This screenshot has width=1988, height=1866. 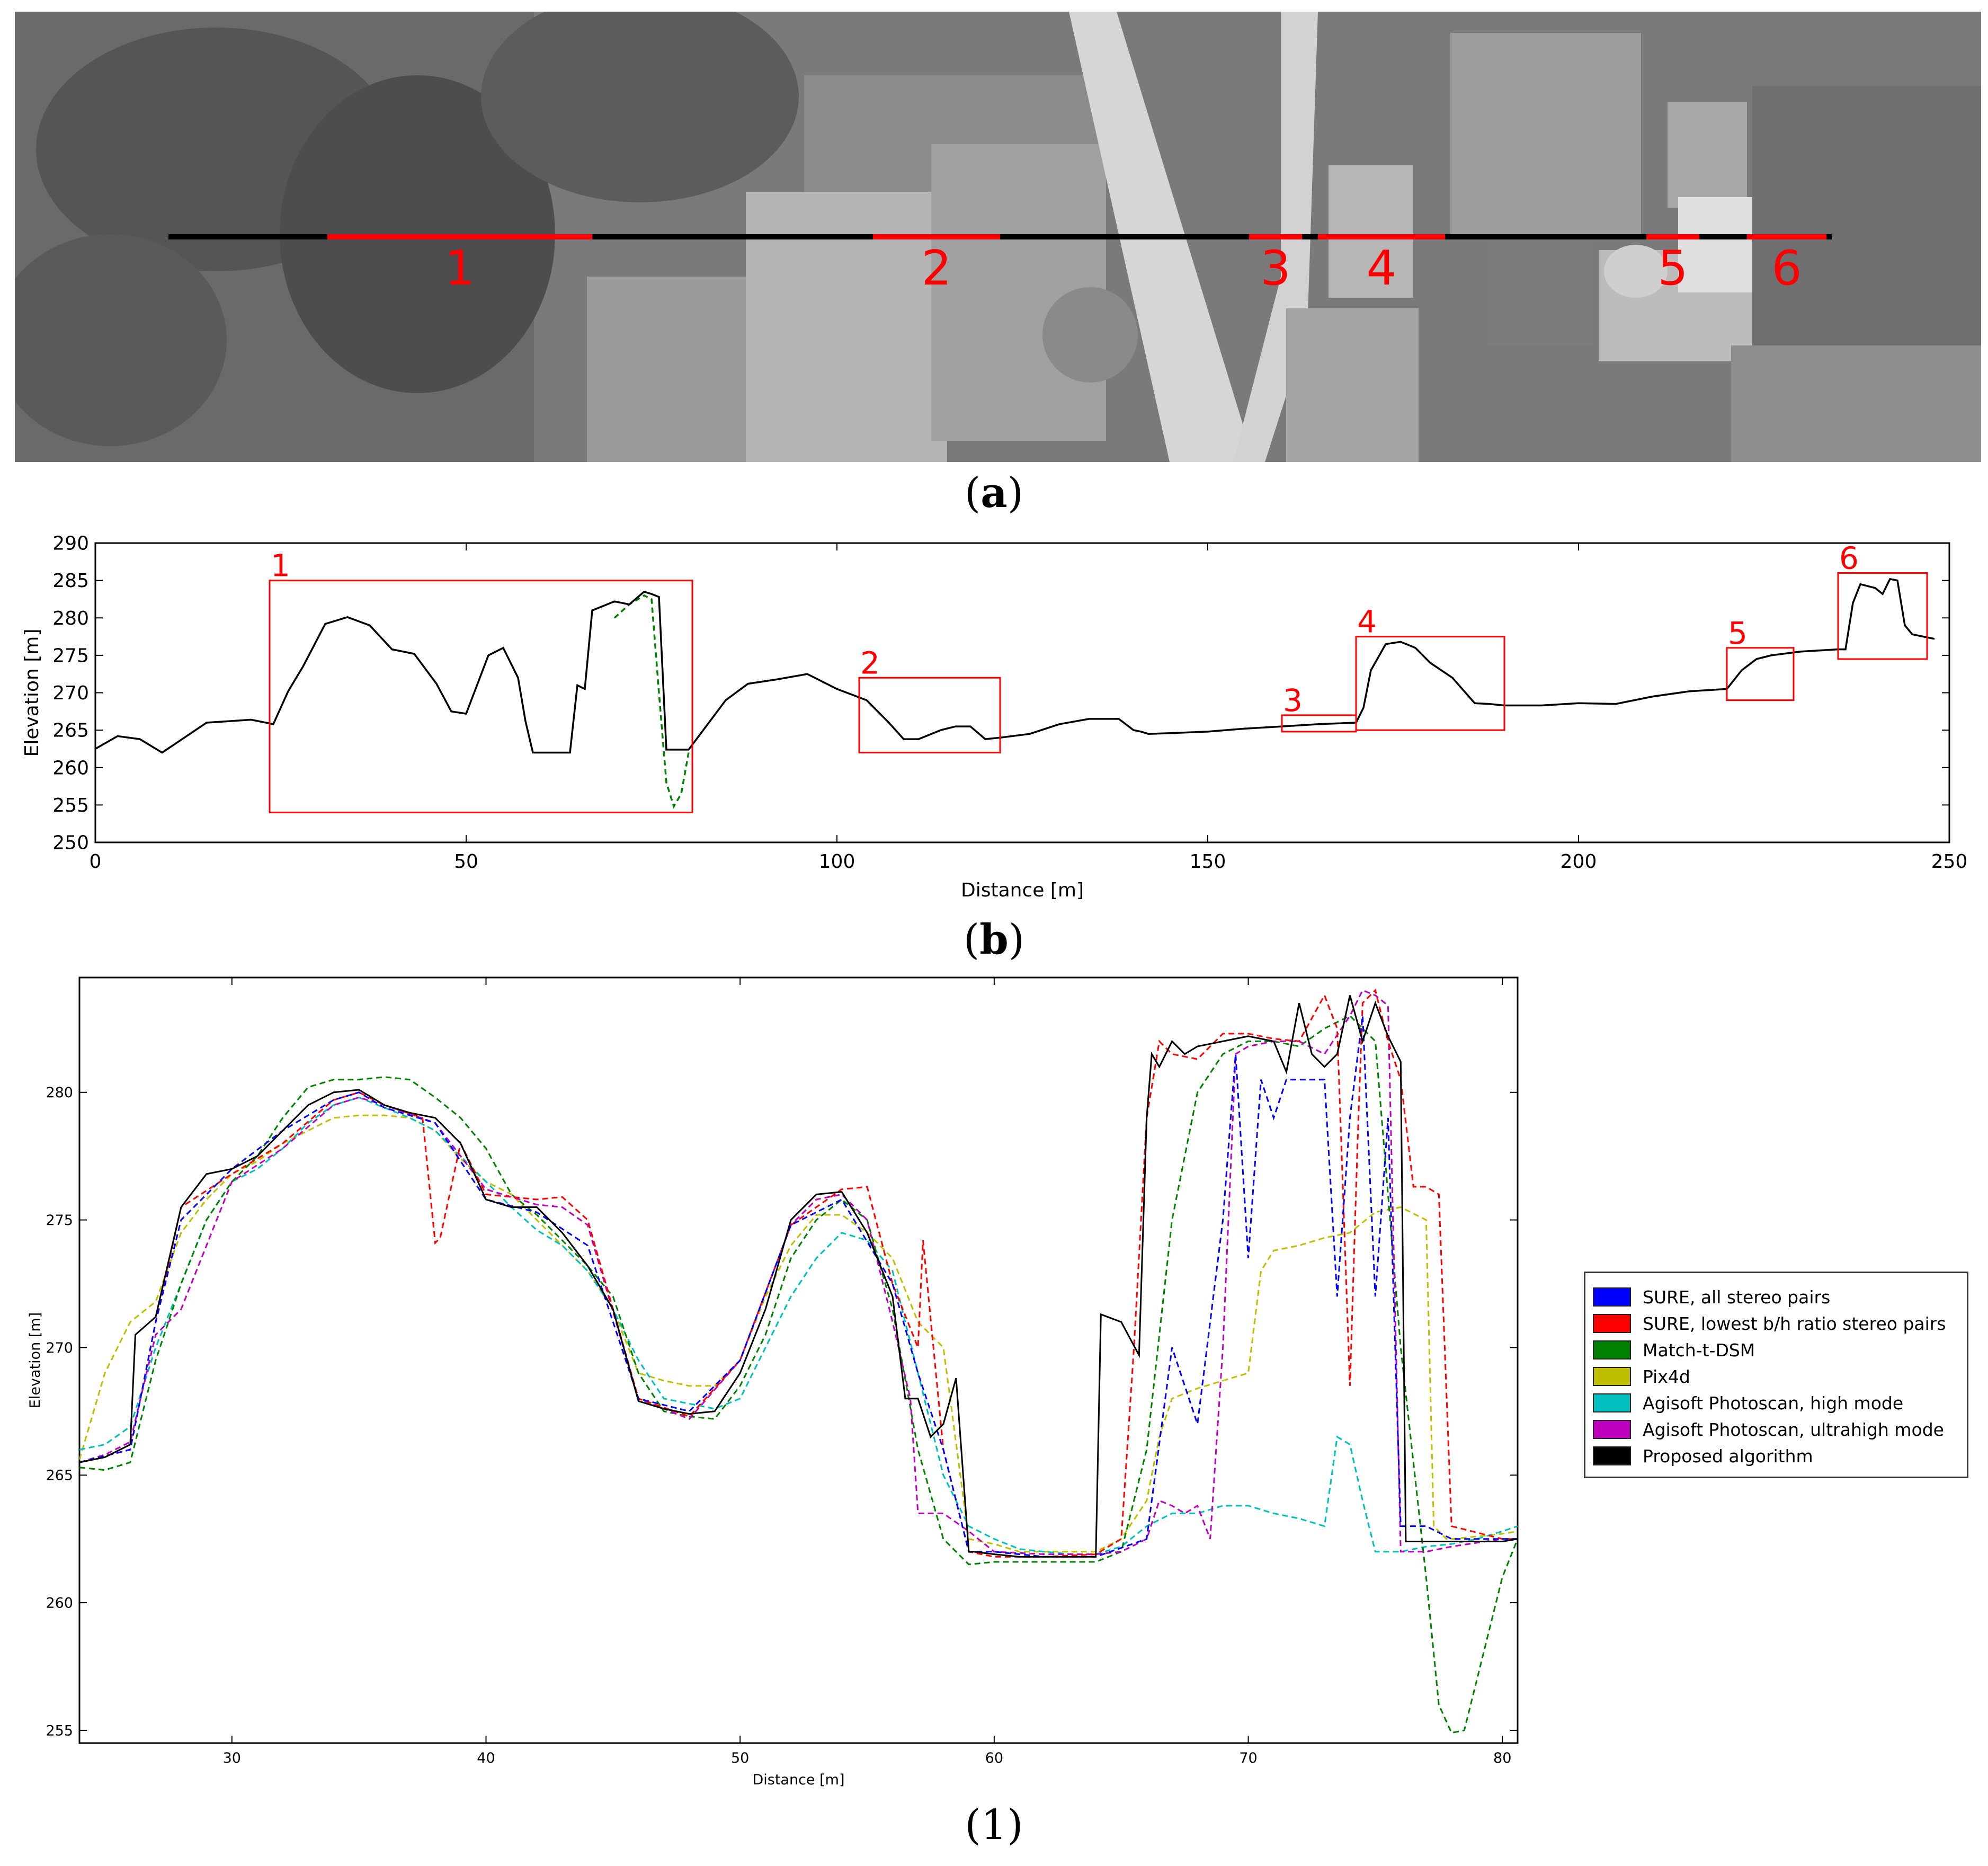 What do you see at coordinates (1787, 268) in the screenshot?
I see `section-label-6: 6` at bounding box center [1787, 268].